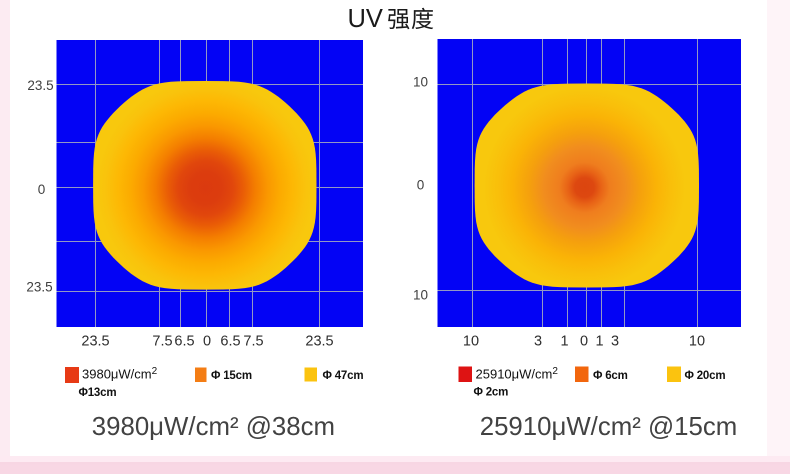 The height and width of the screenshot is (474, 790). I want to click on svg-text: Φ 6cm, so click(610, 376).